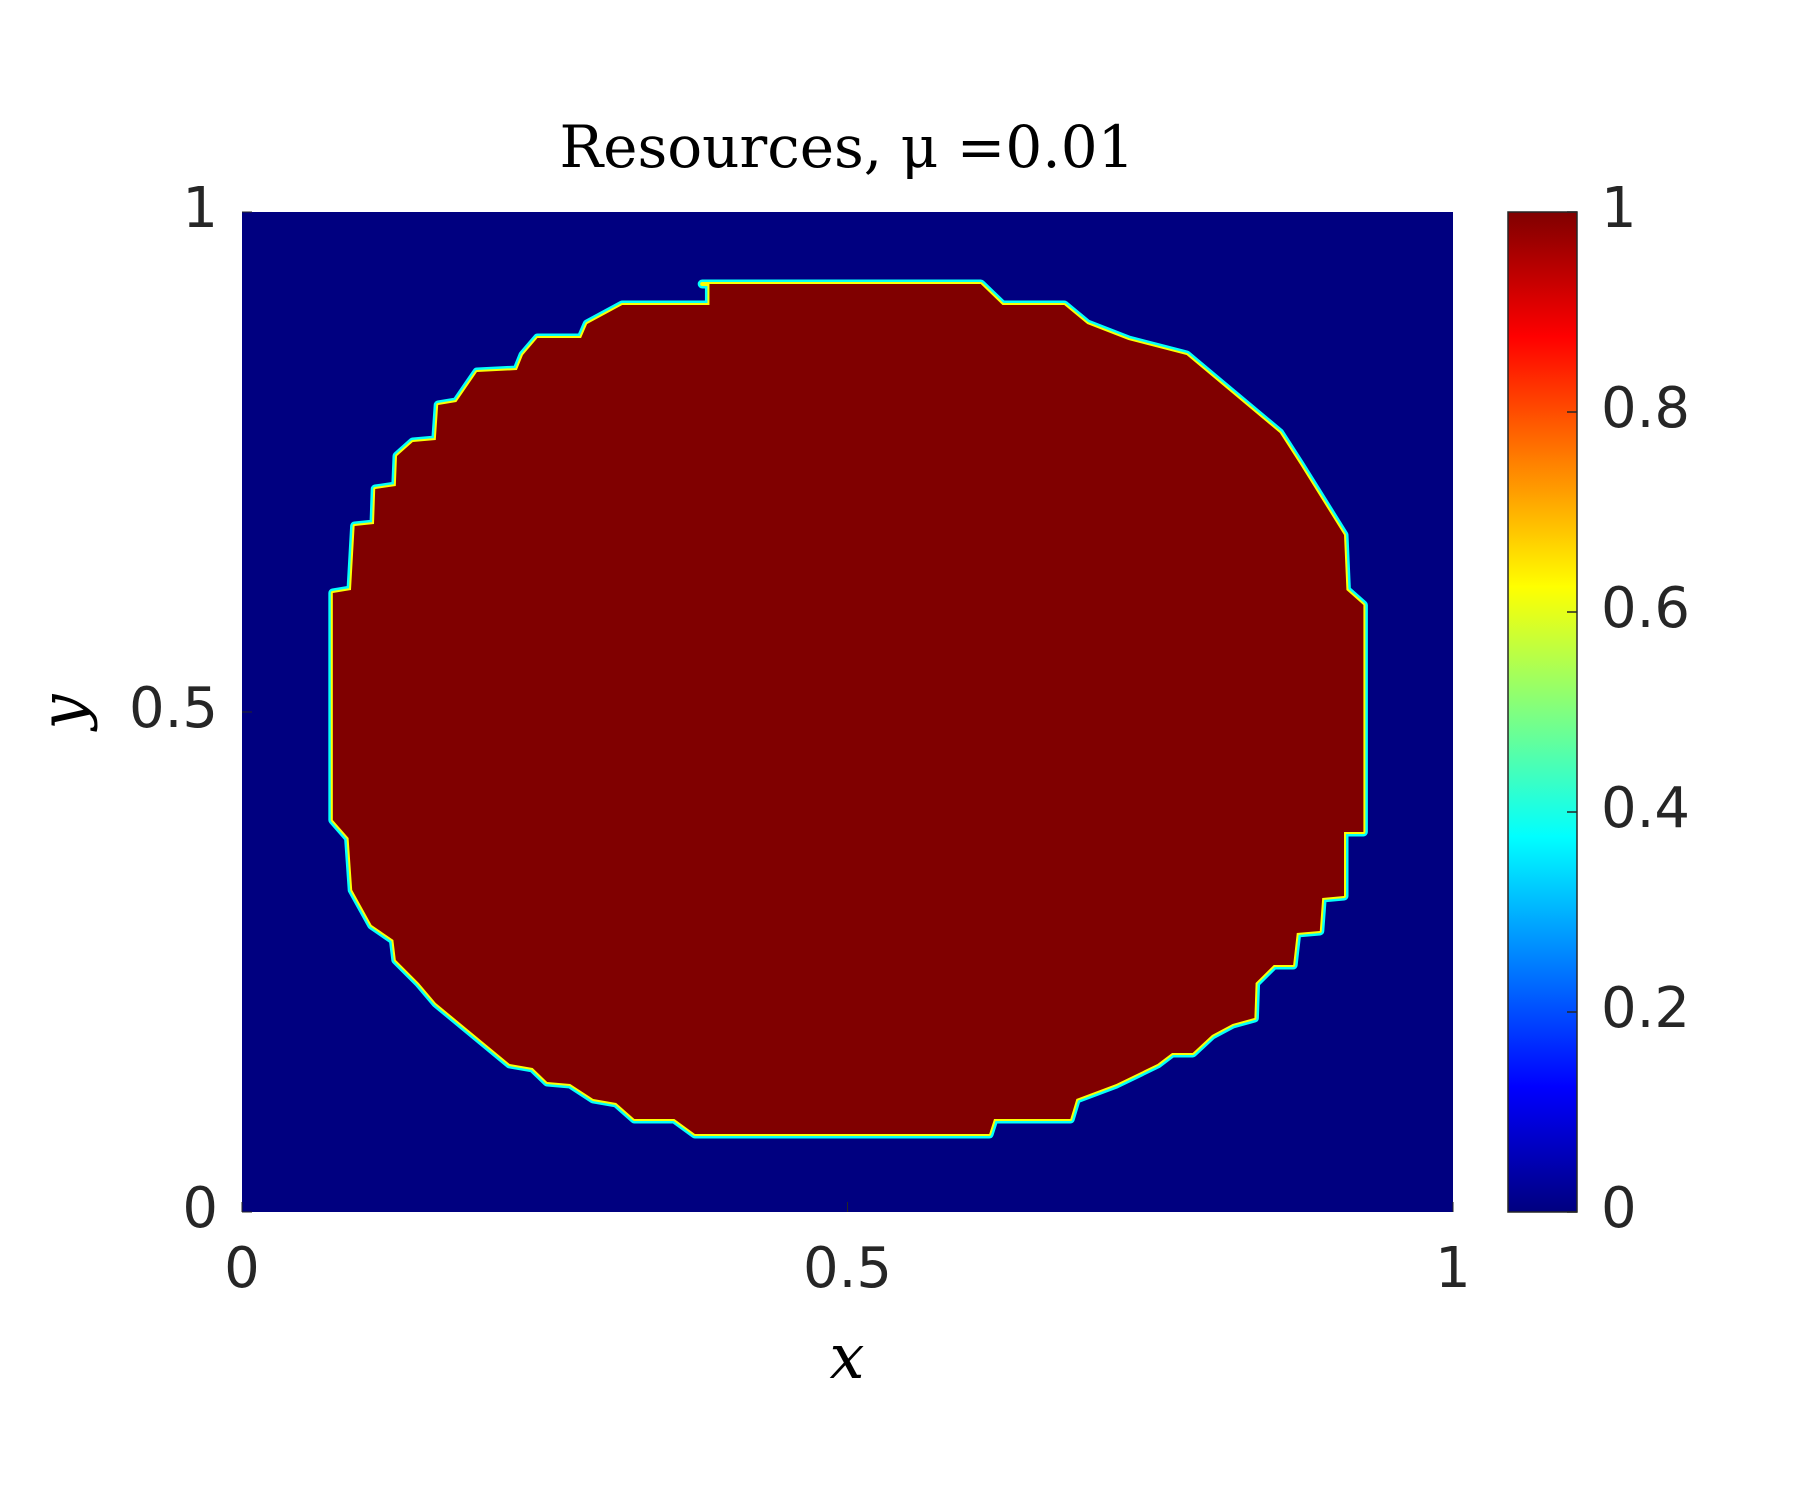 This screenshot has width=1801, height=1500. What do you see at coordinates (1453, 1268) in the screenshot?
I see `x-tick-label: 1` at bounding box center [1453, 1268].